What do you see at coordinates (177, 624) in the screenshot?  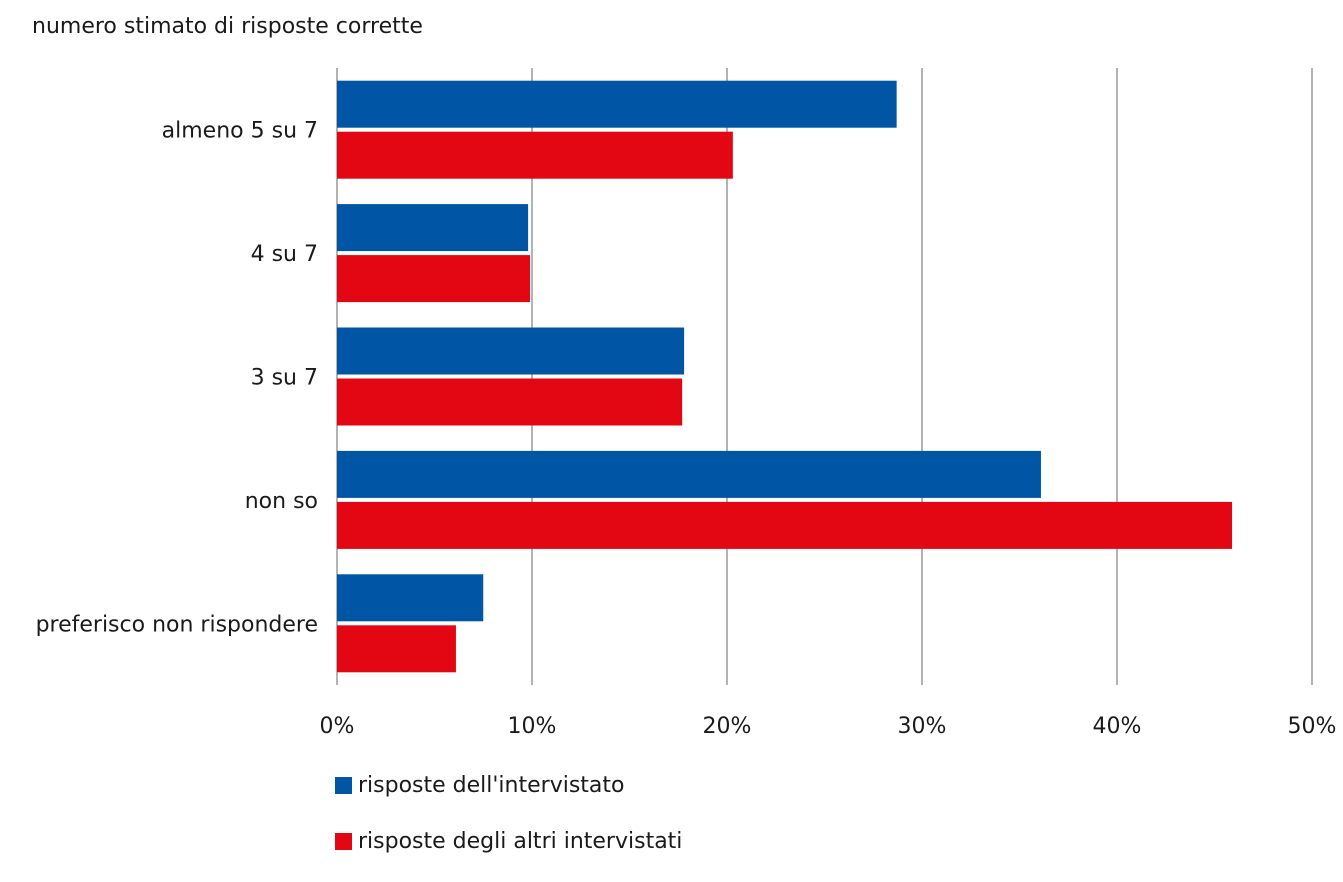 I see `category-label: preferisco non rispondere` at bounding box center [177, 624].